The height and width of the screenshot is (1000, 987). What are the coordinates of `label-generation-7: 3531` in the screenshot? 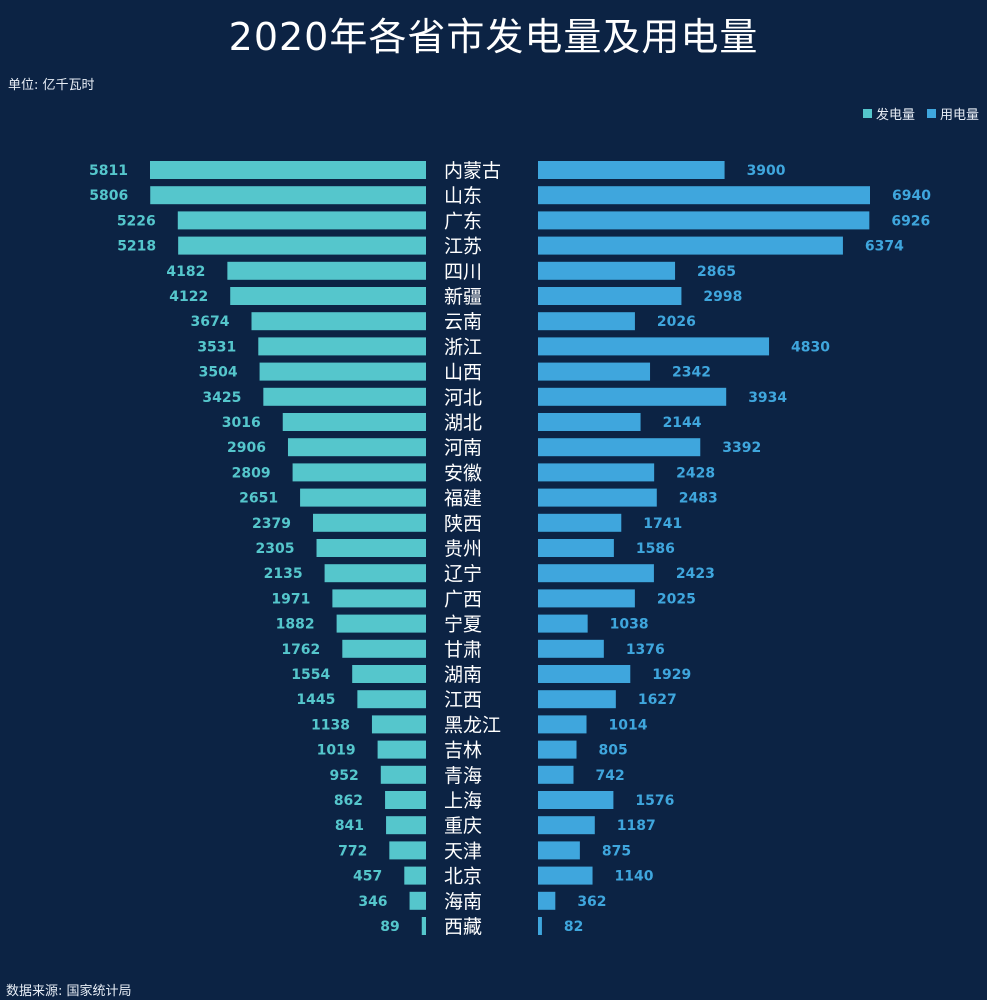 It's located at (216, 347).